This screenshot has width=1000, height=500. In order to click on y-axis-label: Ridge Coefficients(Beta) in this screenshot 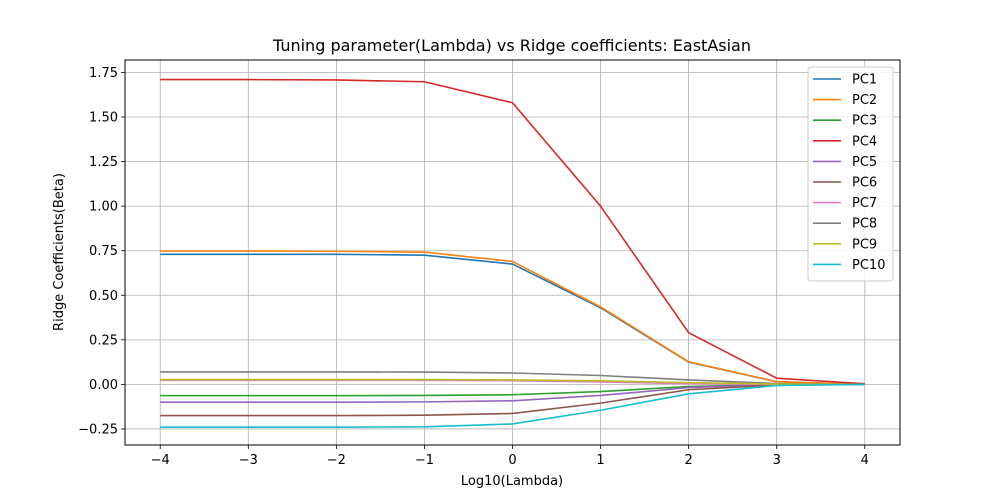, I will do `click(59, 252)`.